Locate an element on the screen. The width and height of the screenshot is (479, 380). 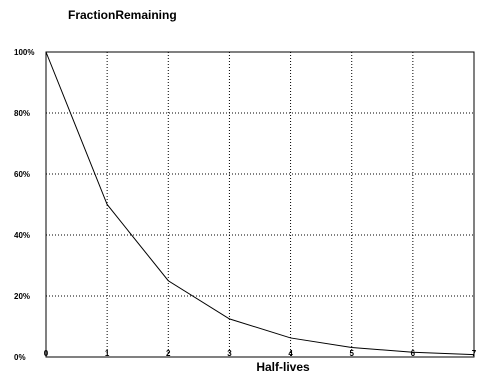
x-tick-label: 7 is located at coordinates (474, 353).